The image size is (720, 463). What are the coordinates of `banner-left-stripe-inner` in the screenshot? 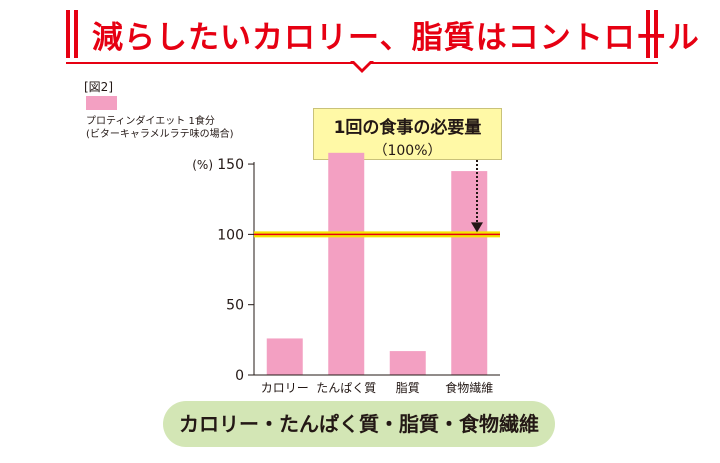 It's located at (76, 34).